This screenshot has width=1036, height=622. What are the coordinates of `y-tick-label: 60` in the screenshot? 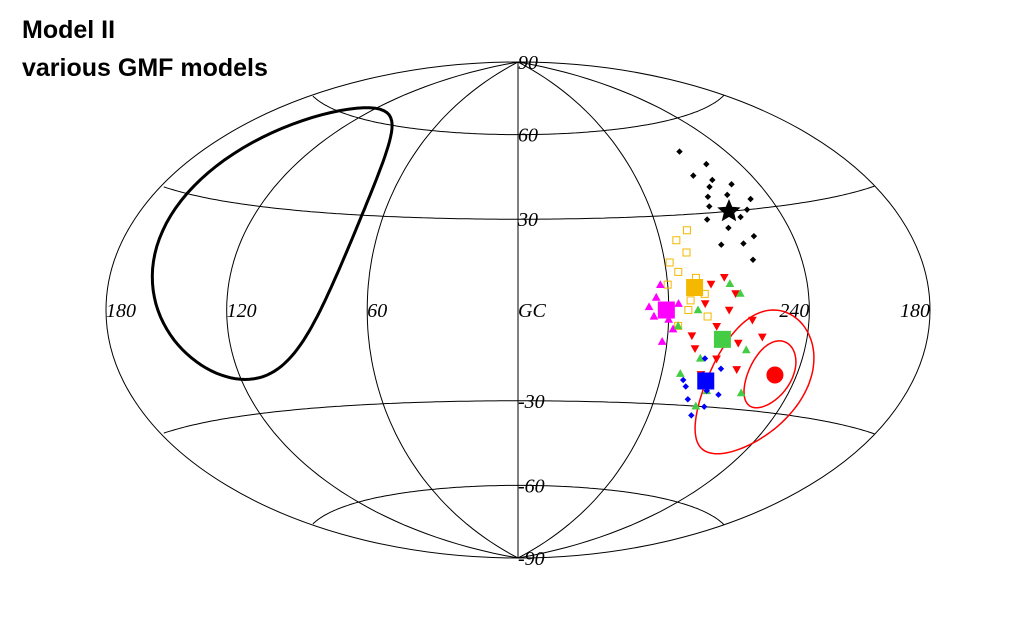 It's located at (528, 136).